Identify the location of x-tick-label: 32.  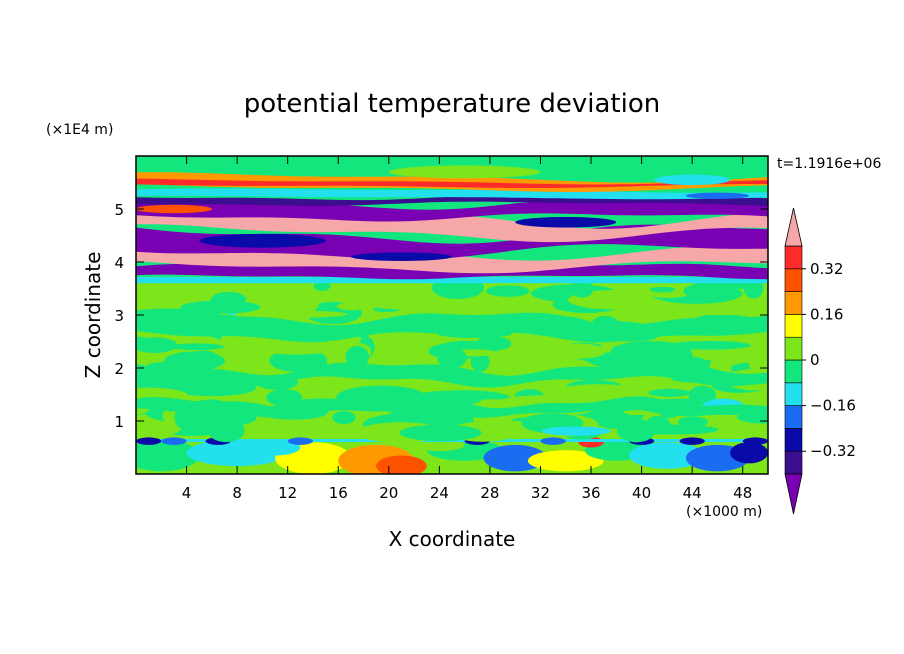
(540, 493).